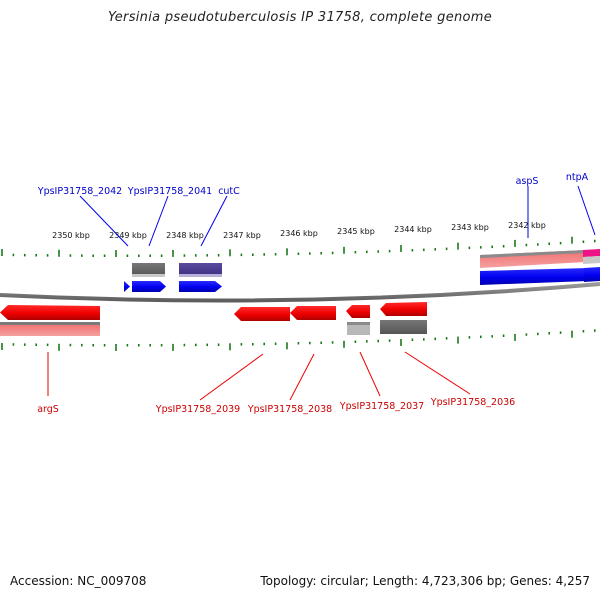 Image resolution: width=600 pixels, height=600 pixels. Describe the element at coordinates (381, 406) in the screenshot. I see `gene-label-reverse: YpsIP31758_2037` at that location.